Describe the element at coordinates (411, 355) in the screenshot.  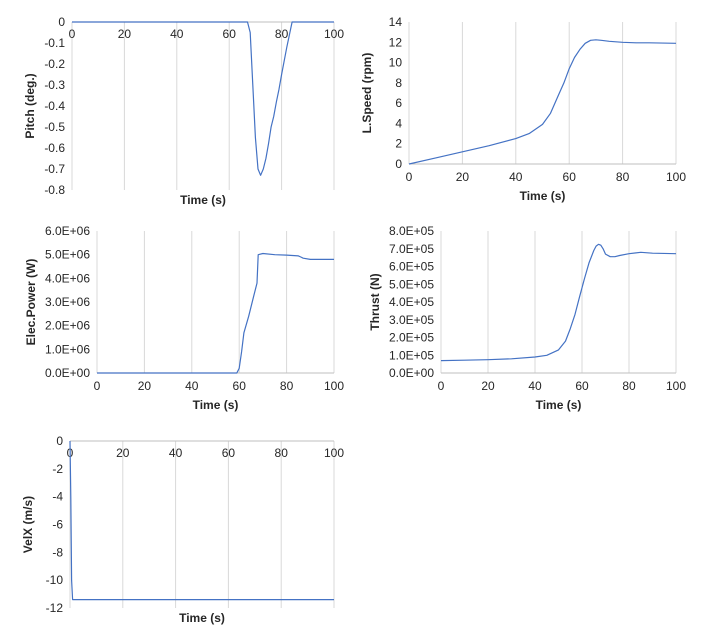
I see `y-tick-label: 1.0E+05` at that location.